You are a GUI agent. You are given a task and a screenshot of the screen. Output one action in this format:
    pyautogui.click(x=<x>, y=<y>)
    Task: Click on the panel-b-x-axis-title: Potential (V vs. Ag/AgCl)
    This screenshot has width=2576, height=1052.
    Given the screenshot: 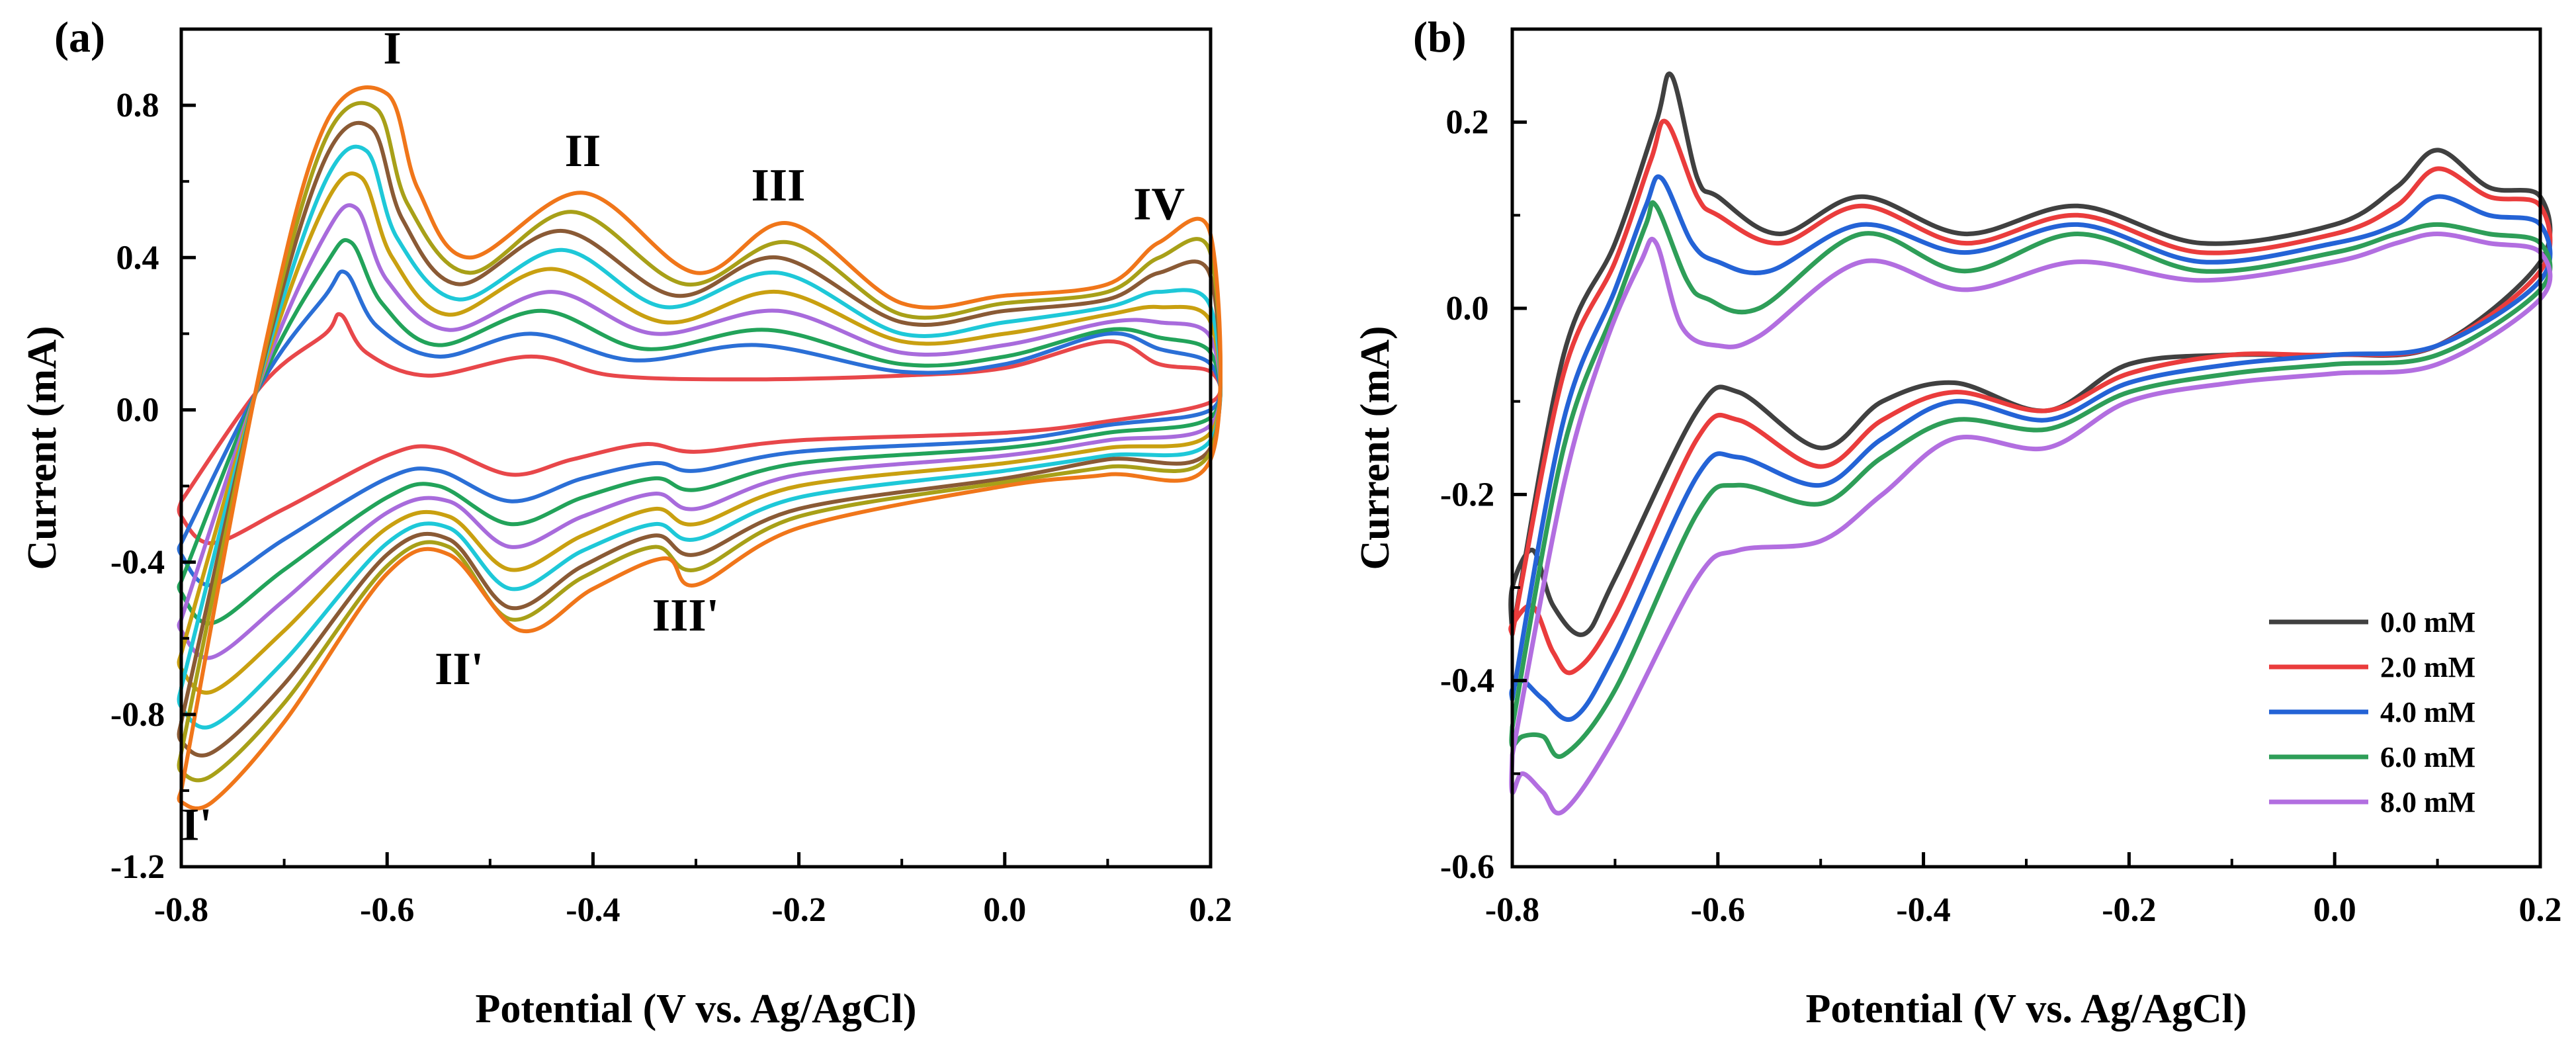 What is the action you would take?
    pyautogui.click(x=2026, y=1008)
    